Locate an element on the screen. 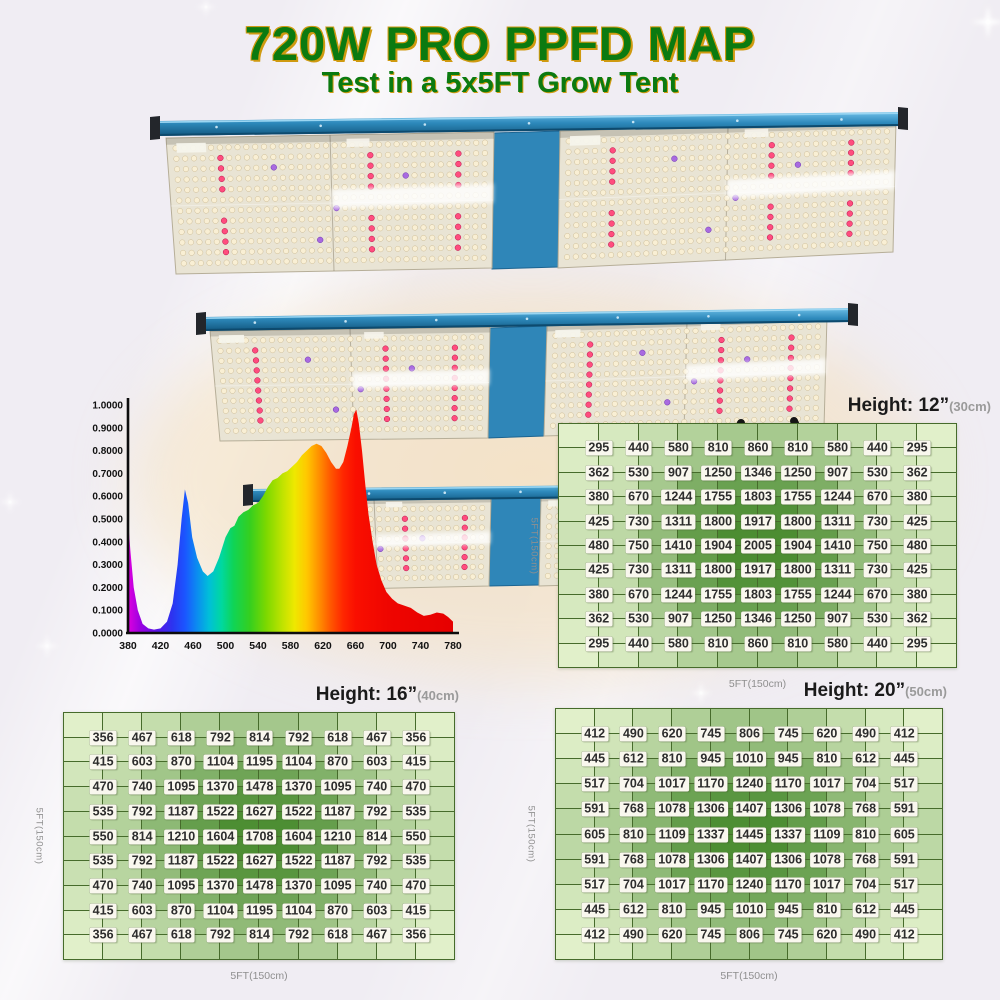  table-height-label: Height: 12”(30cm) is located at coordinates (919, 407).